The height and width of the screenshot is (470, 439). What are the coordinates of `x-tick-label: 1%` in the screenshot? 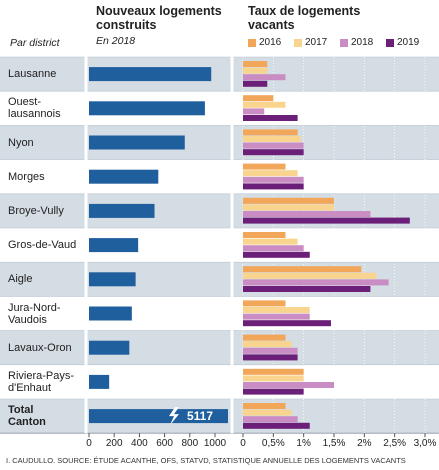 It's located at (303, 444).